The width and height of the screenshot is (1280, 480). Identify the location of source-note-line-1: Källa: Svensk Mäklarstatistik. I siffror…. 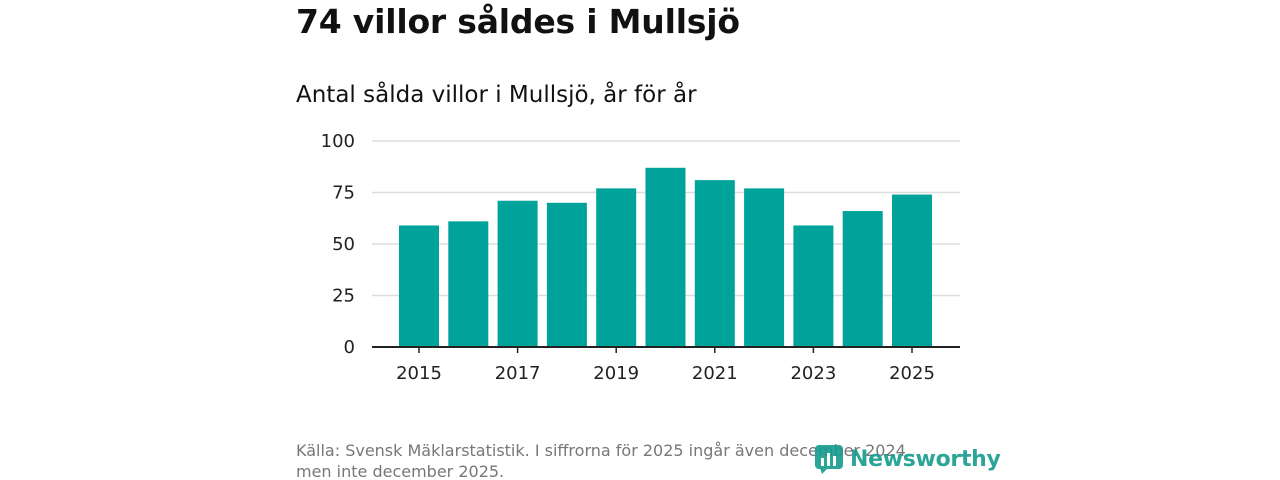
(601, 450).